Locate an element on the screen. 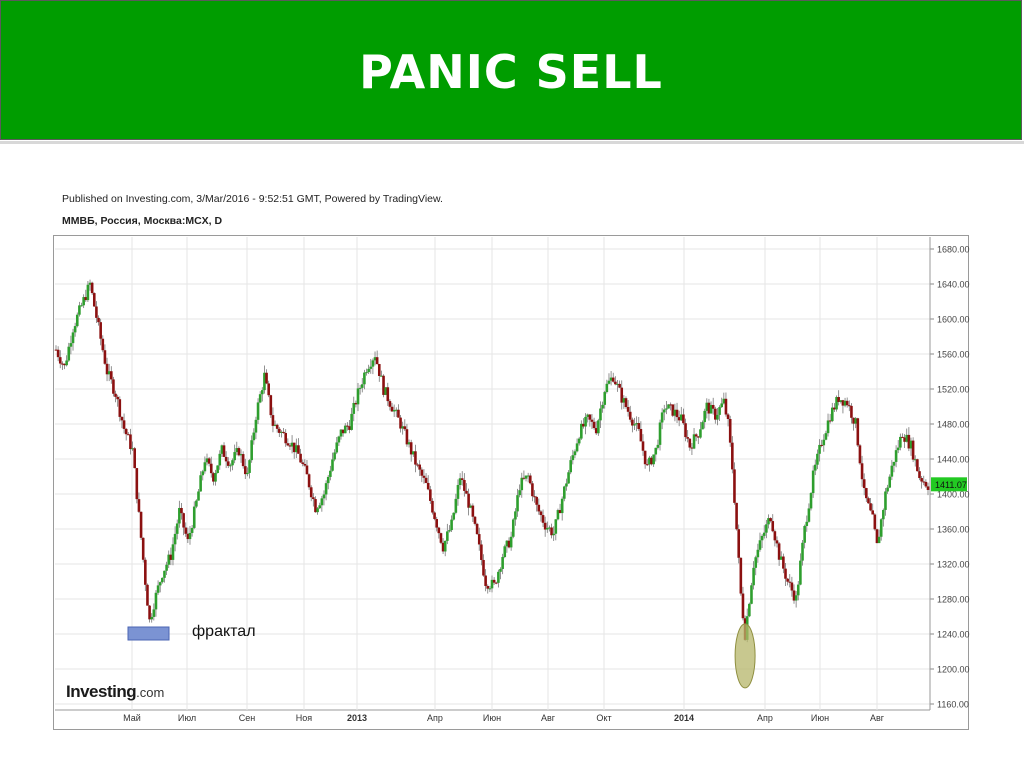 The image size is (1024, 768). logo-suffix: .com is located at coordinates (150, 692).